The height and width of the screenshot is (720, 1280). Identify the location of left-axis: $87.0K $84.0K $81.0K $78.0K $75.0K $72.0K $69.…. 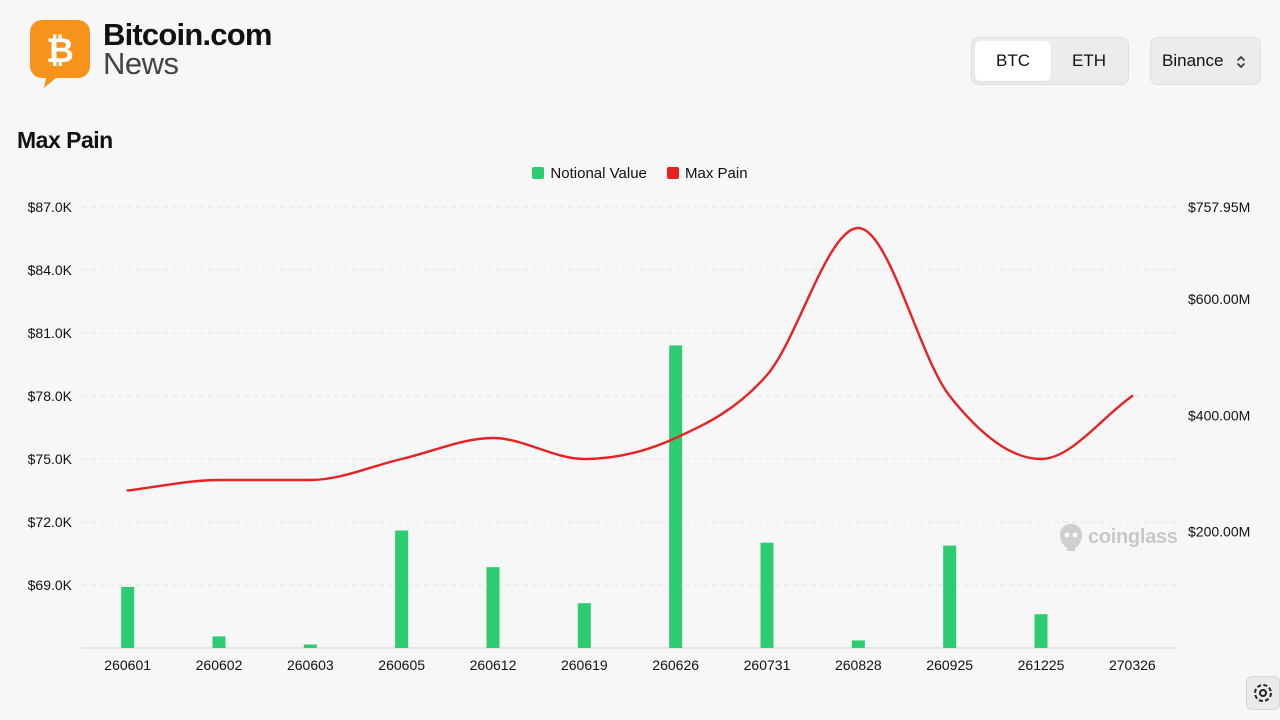
(50, 396).